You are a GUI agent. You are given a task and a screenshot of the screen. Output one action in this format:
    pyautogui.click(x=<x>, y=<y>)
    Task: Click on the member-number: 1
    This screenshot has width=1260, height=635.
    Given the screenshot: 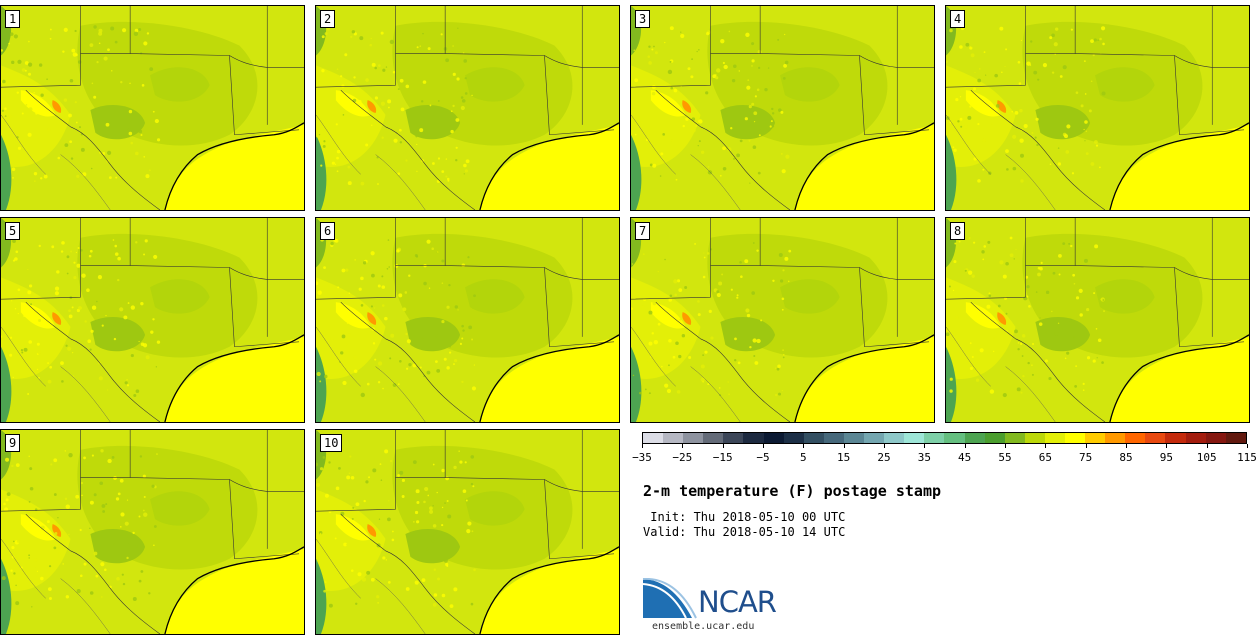 What is the action you would take?
    pyautogui.click(x=13, y=19)
    